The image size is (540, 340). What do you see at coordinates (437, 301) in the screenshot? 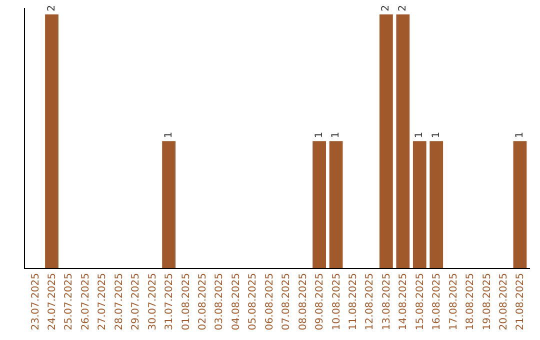
I see `x-tick-label: 16.08.2025` at bounding box center [437, 301].